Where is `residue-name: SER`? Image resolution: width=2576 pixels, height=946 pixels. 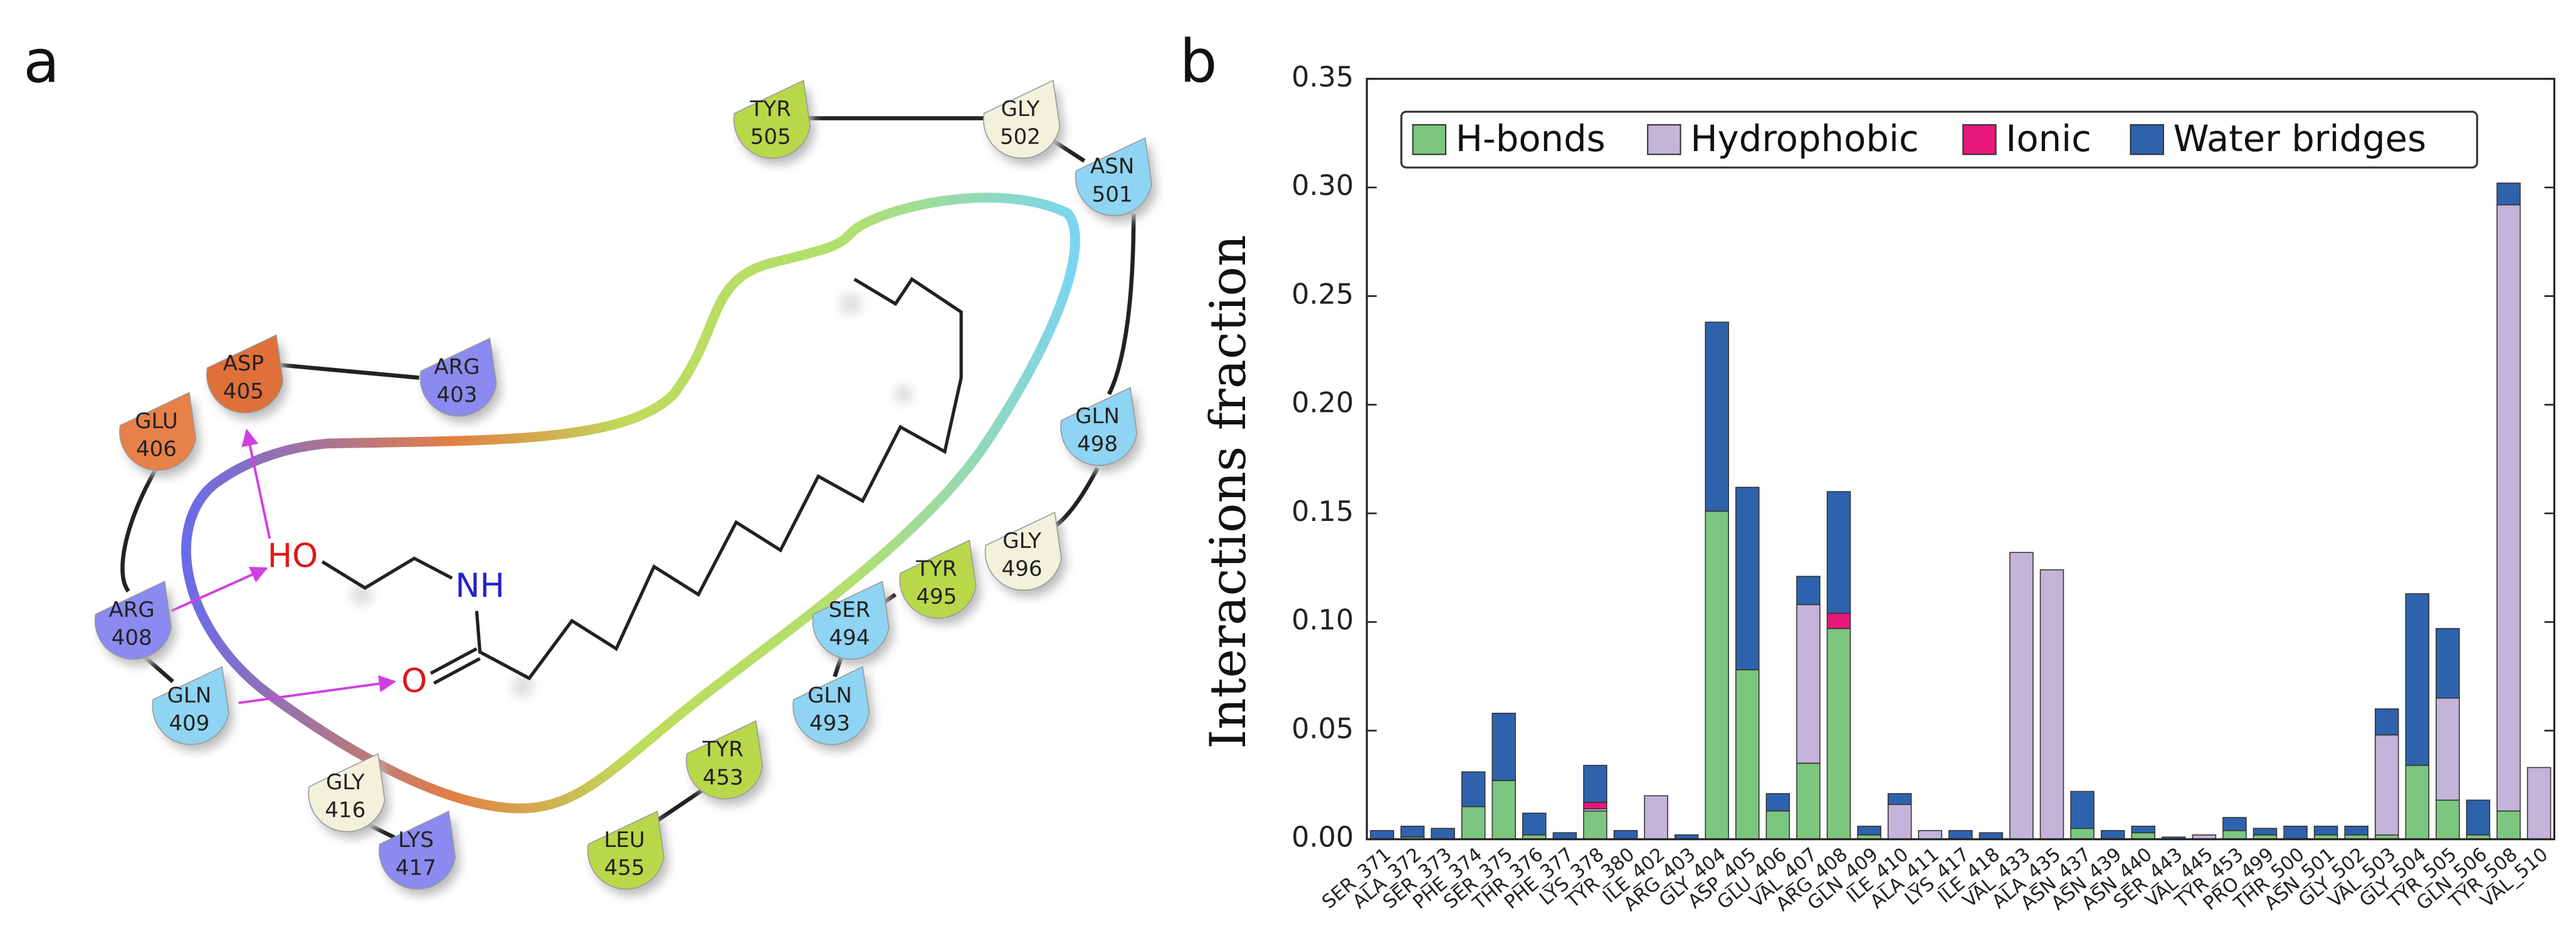 residue-name: SER is located at coordinates (850, 610).